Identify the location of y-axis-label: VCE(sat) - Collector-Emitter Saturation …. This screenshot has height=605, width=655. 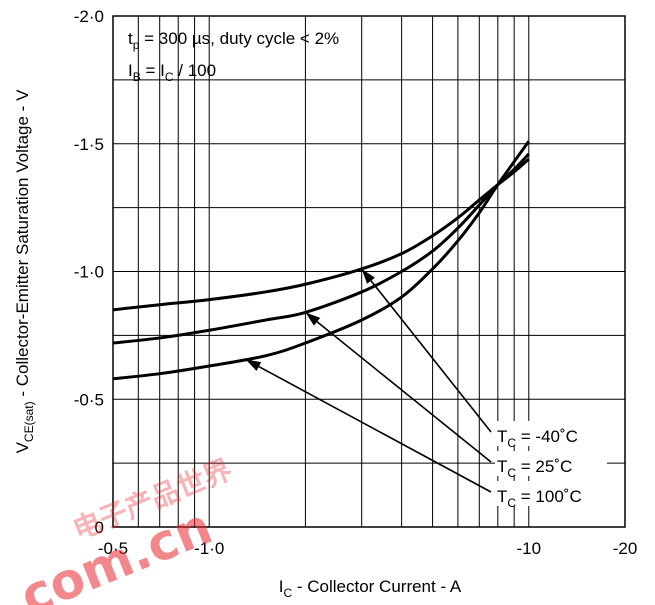
(24, 271).